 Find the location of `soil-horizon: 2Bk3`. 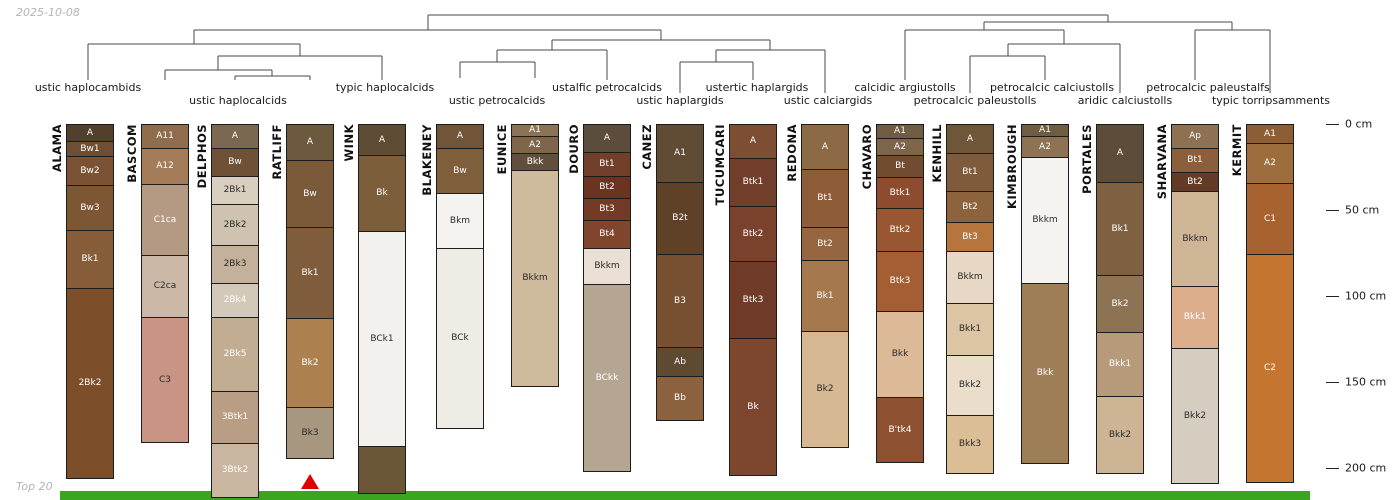

soil-horizon: 2Bk3 is located at coordinates (235, 265).